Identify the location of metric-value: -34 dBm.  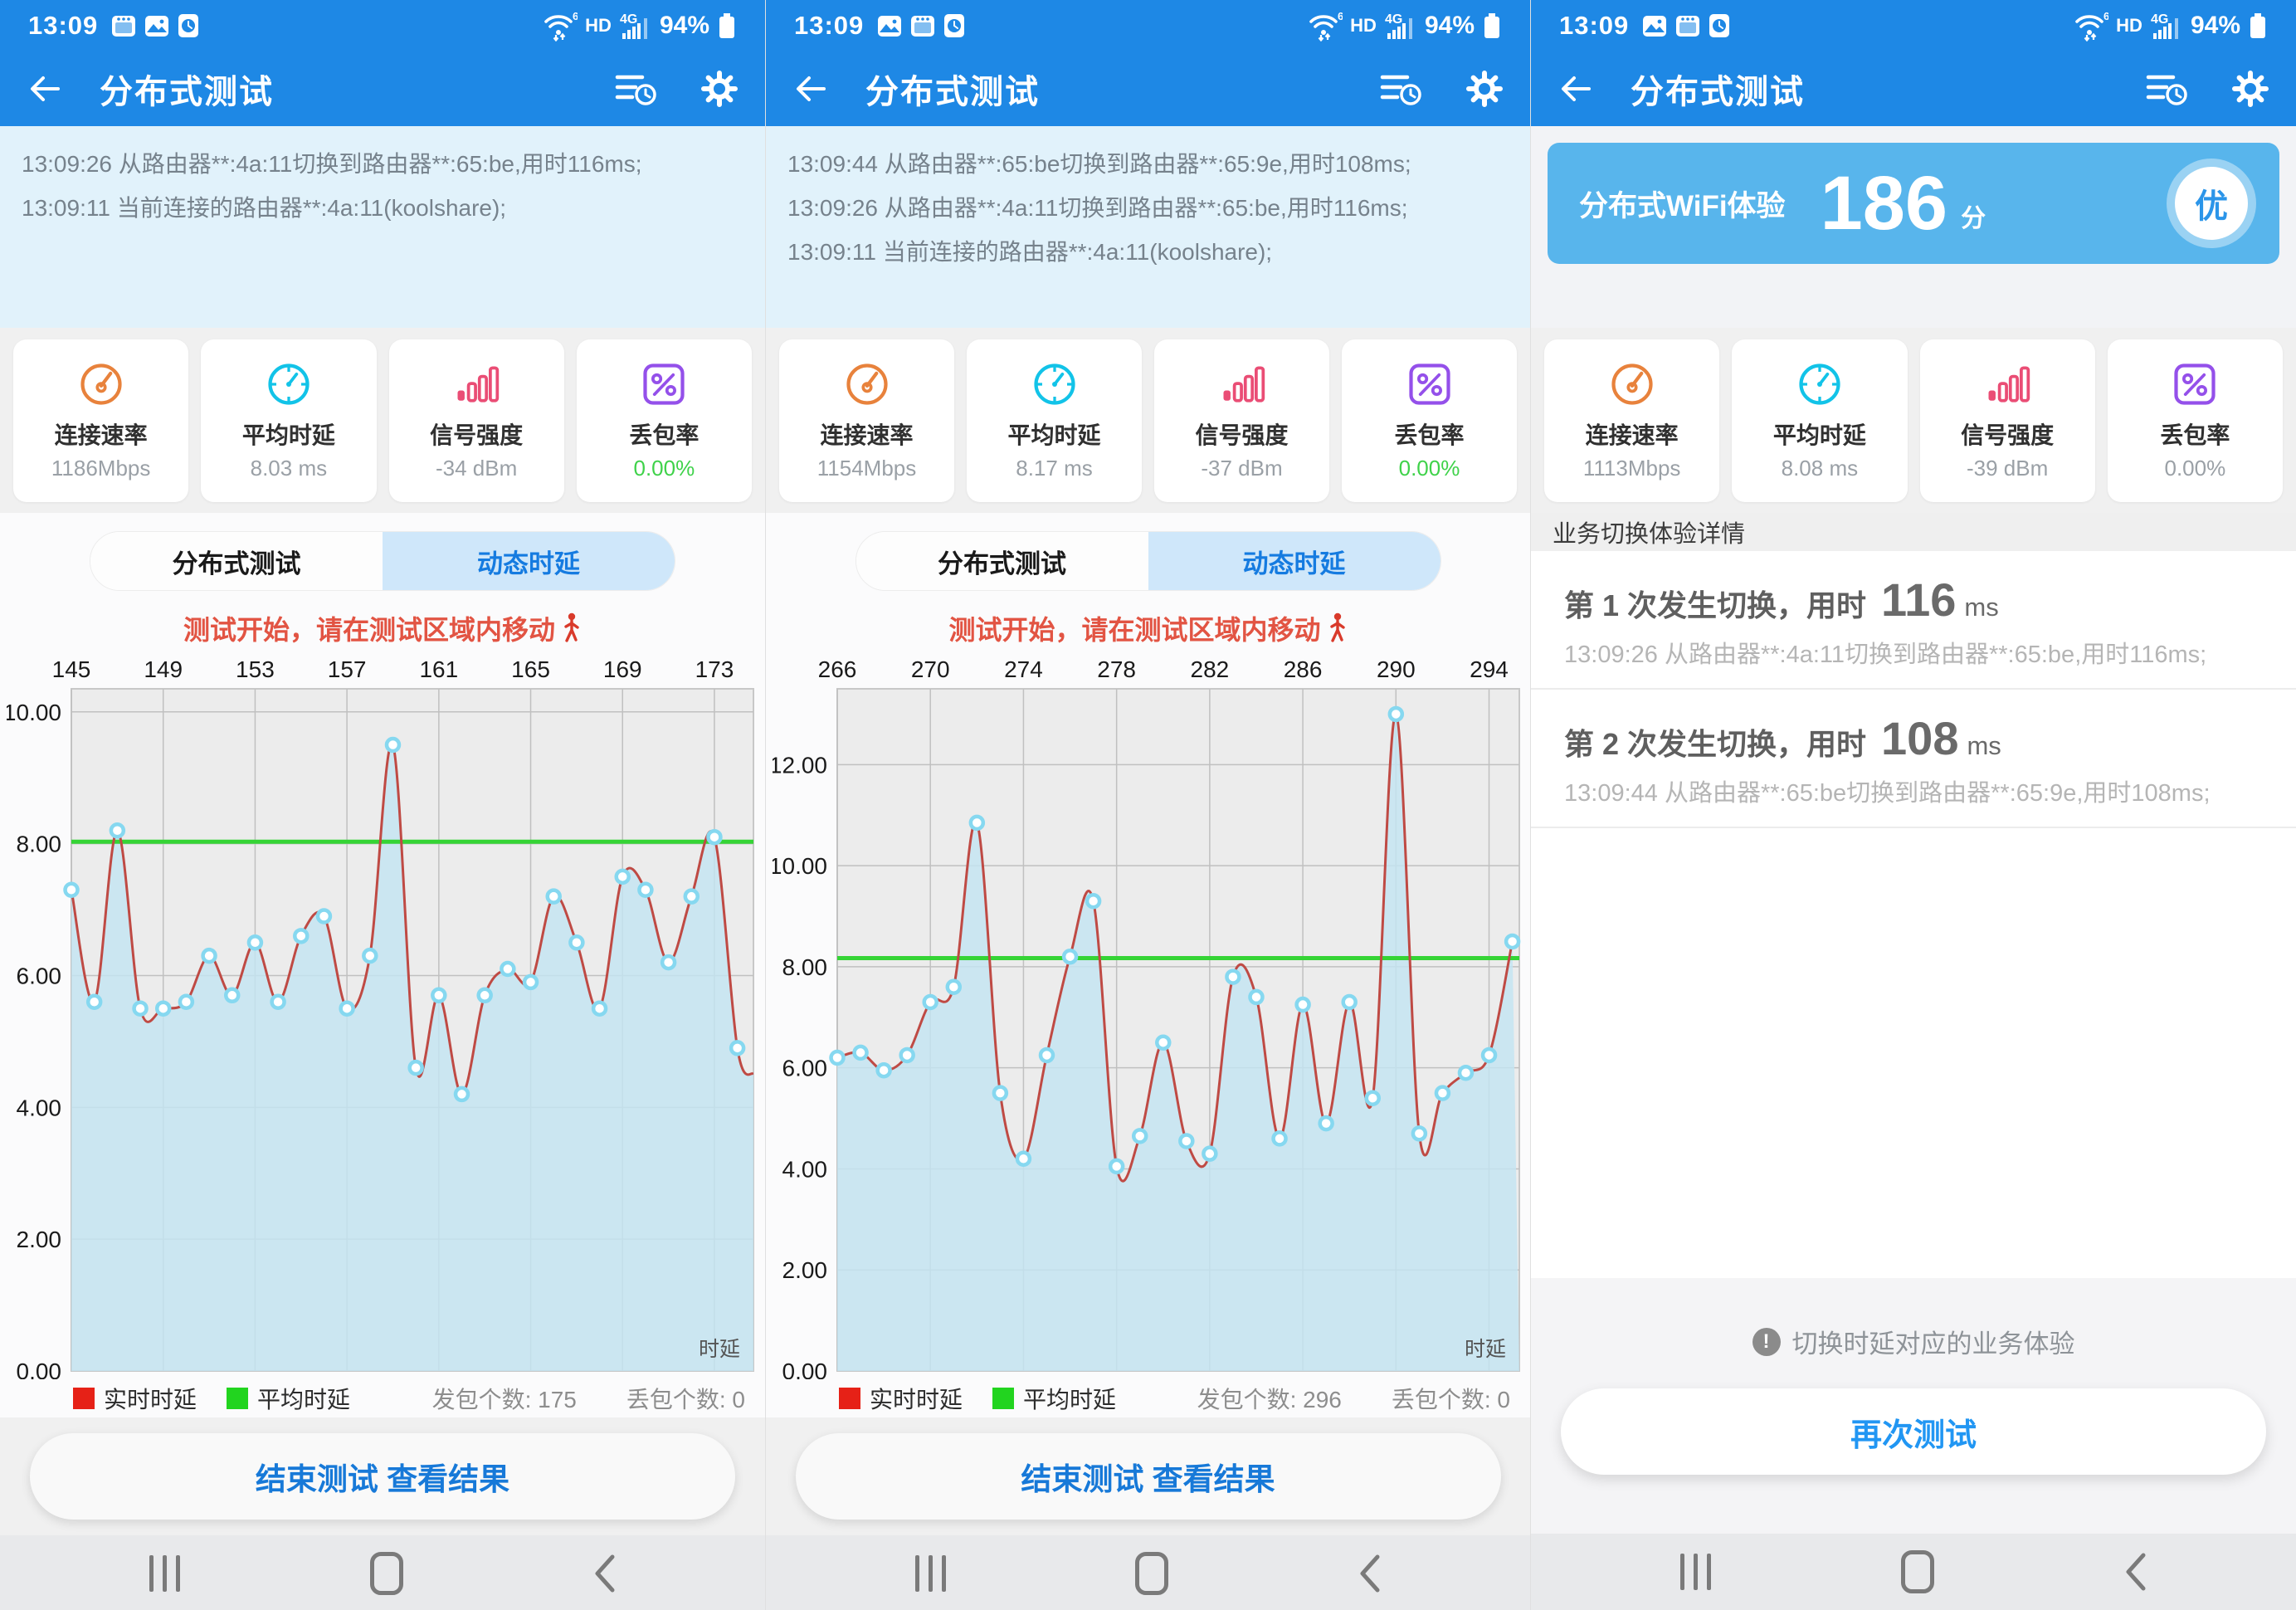
(476, 469).